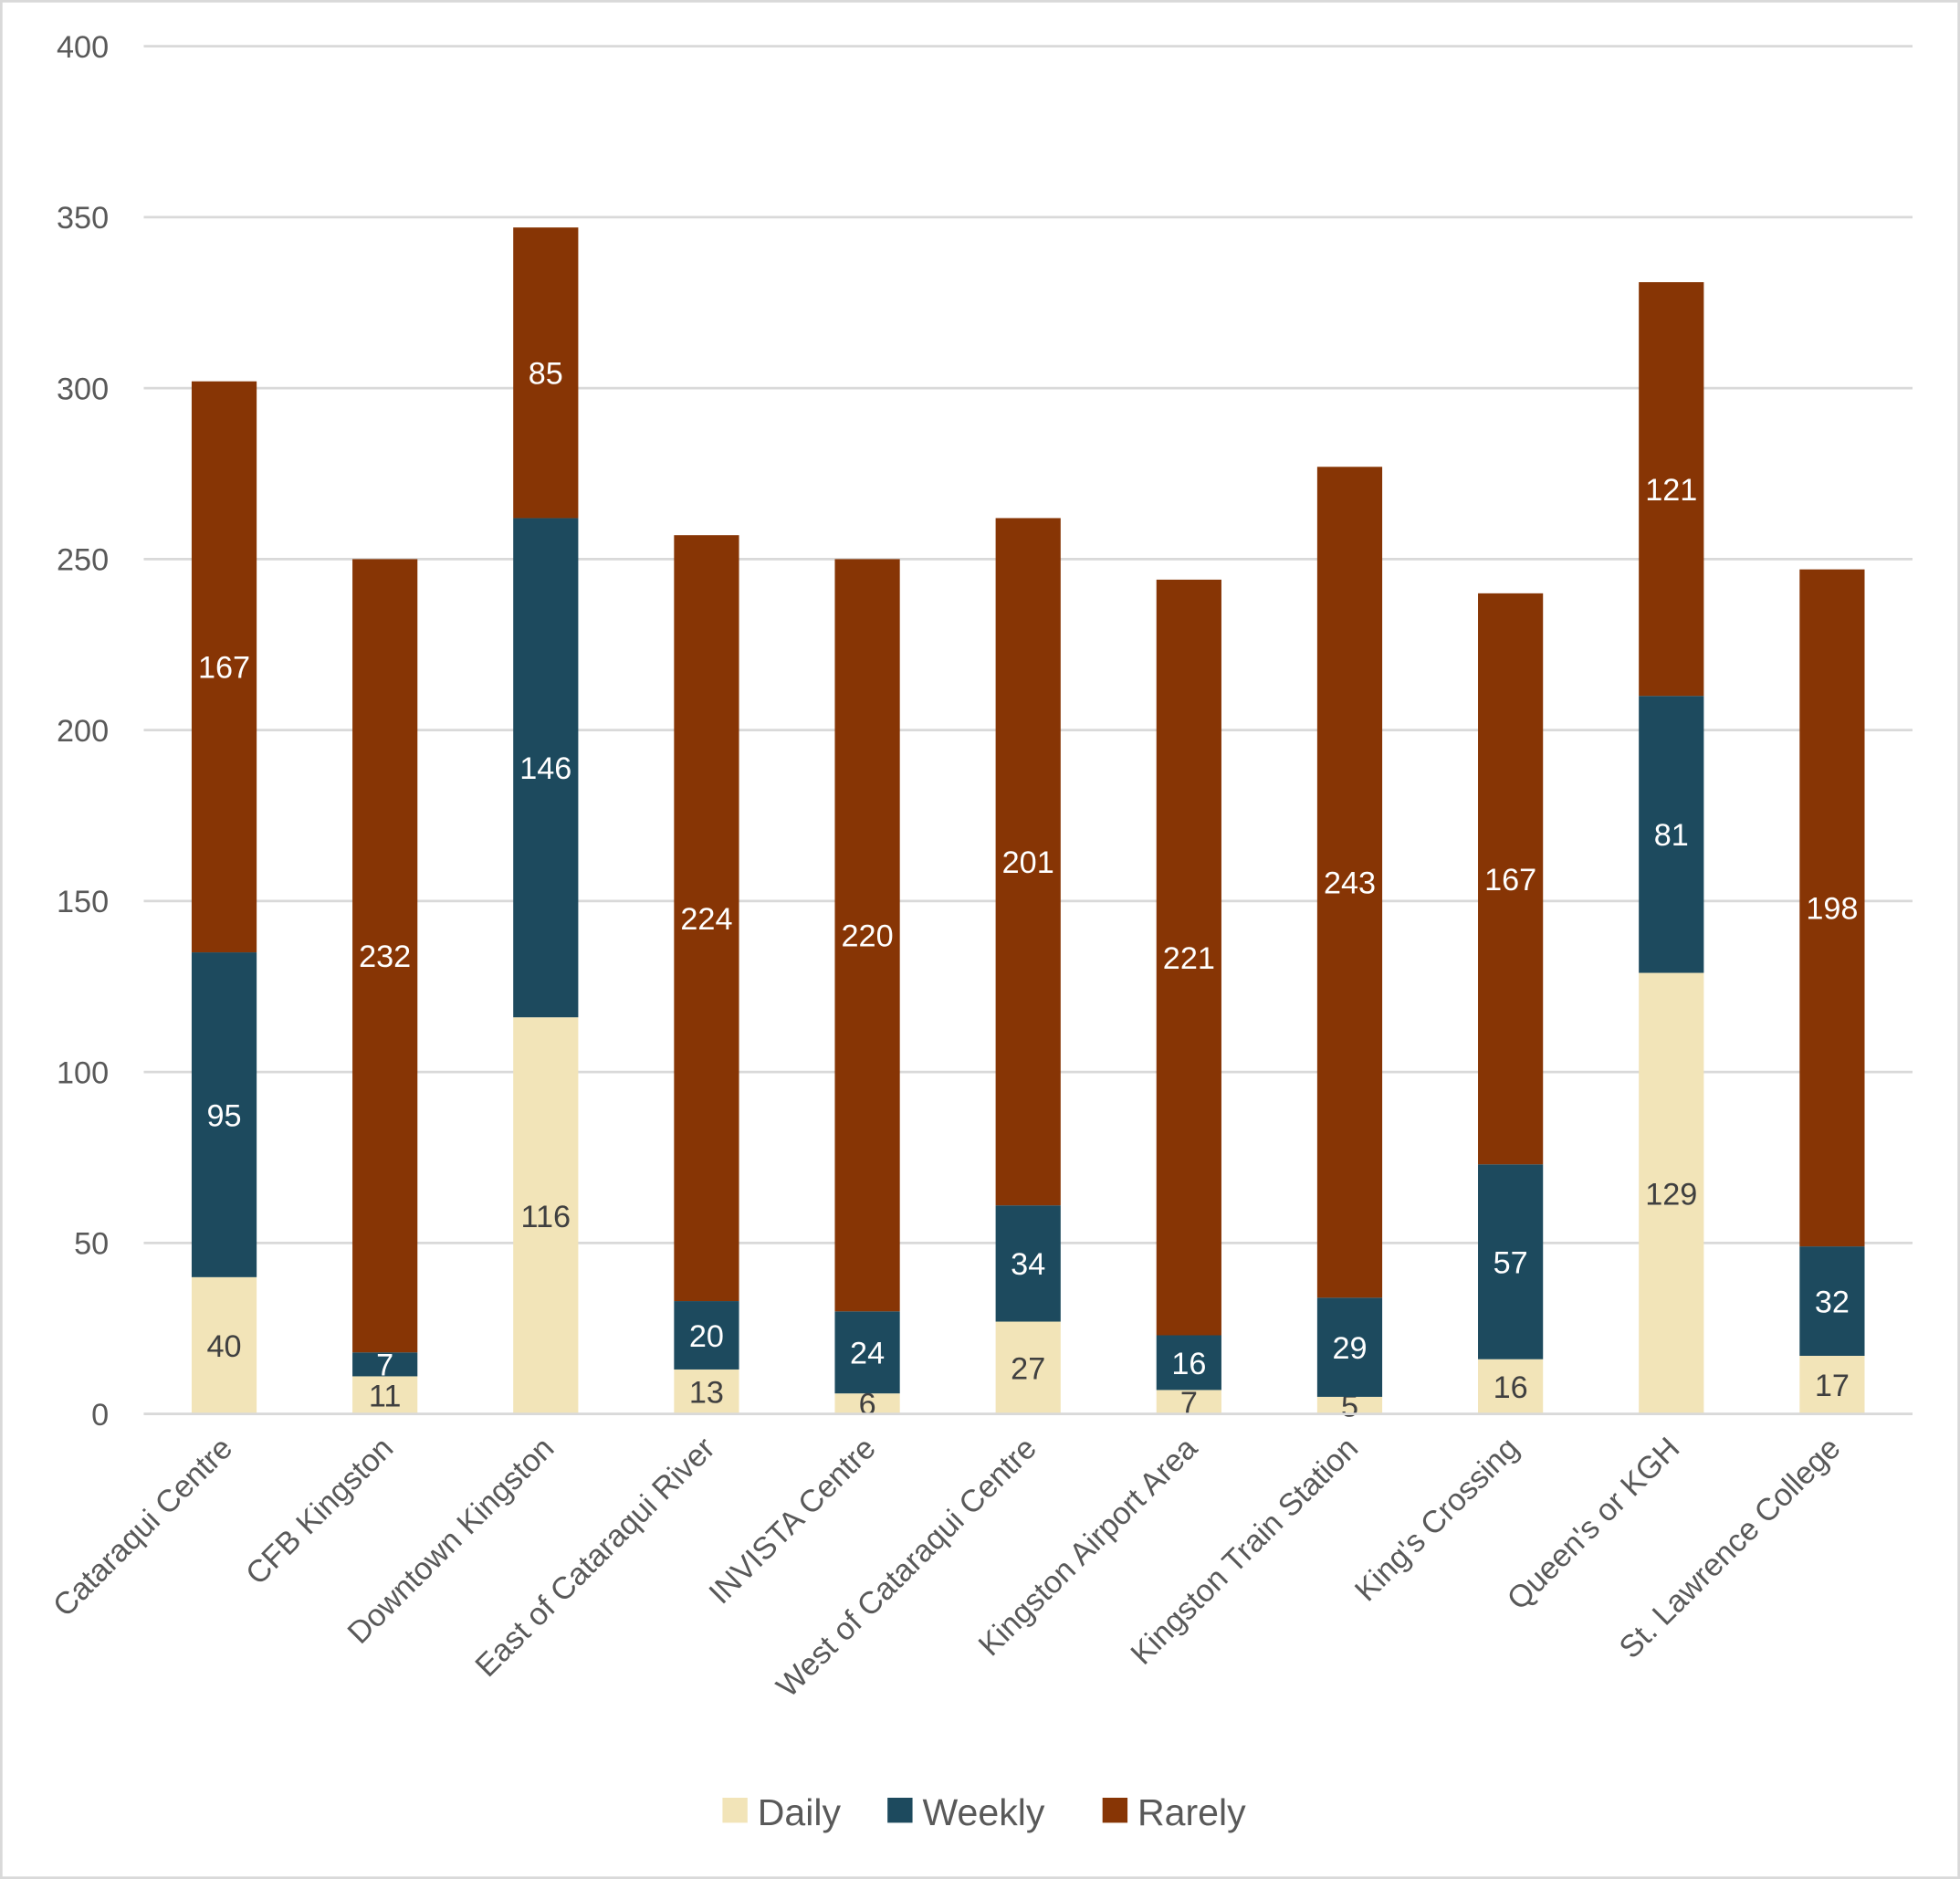 The image size is (1960, 1879). I want to click on data-label-rarely: 232, so click(385, 957).